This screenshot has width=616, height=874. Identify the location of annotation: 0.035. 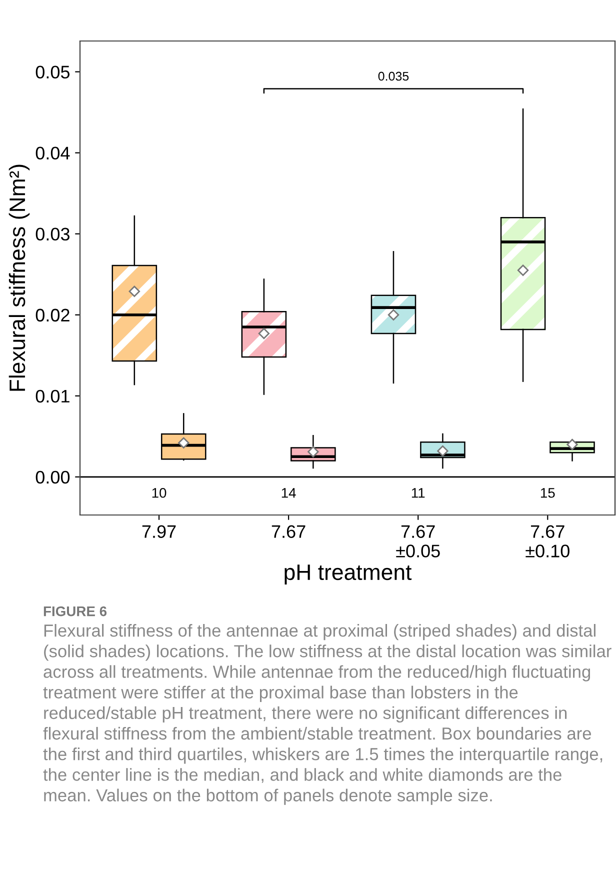
(393, 76).